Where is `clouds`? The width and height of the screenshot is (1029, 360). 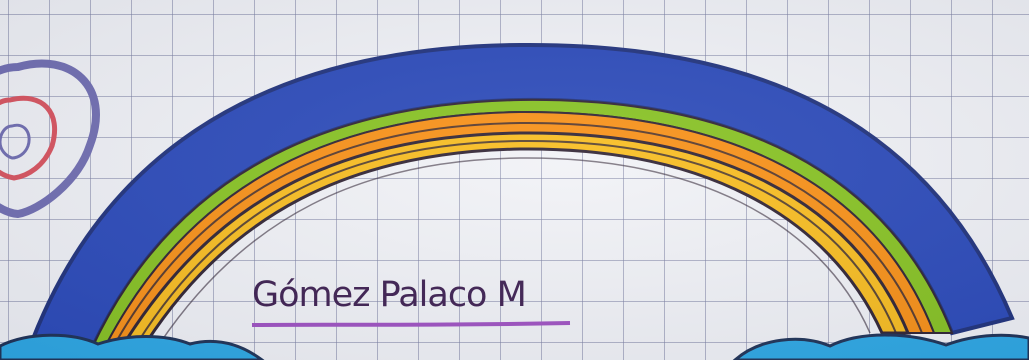
clouds is located at coordinates (514, 346).